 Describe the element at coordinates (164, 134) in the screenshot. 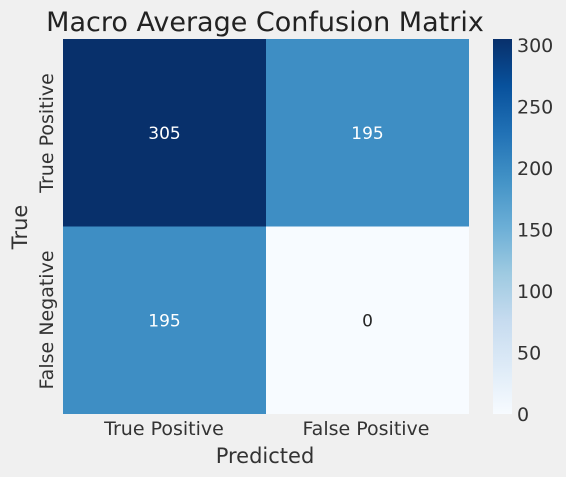

I see `cell-value-label-row-true-positive-col-true-positive: 305` at that location.